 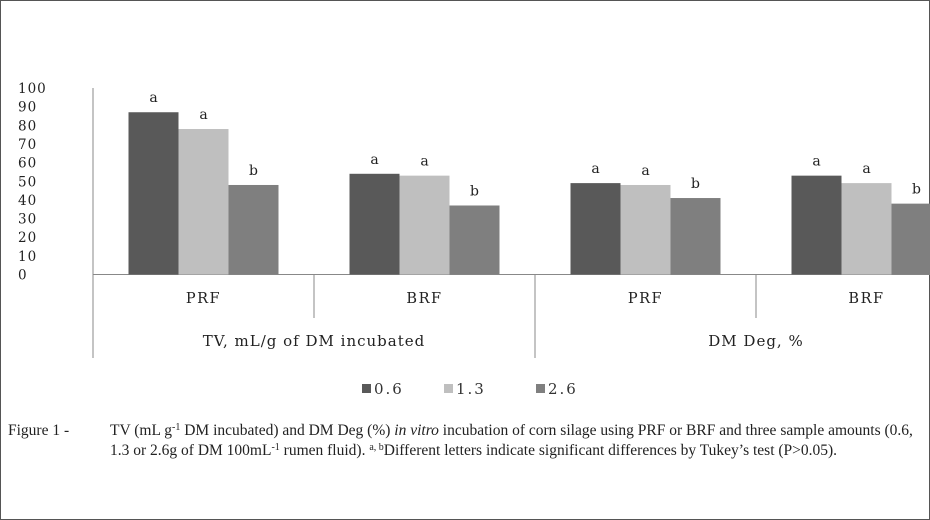 What do you see at coordinates (27, 182) in the screenshot?
I see `y-tick-label: 50` at bounding box center [27, 182].